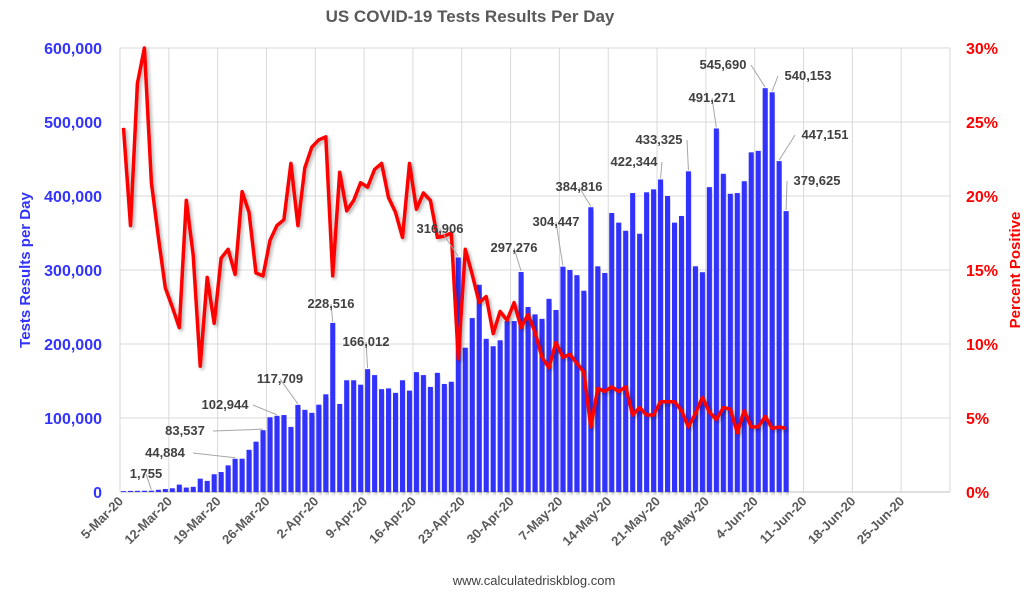  Describe the element at coordinates (579, 186) in the screenshot. I see `data-label: 384,816` at that location.